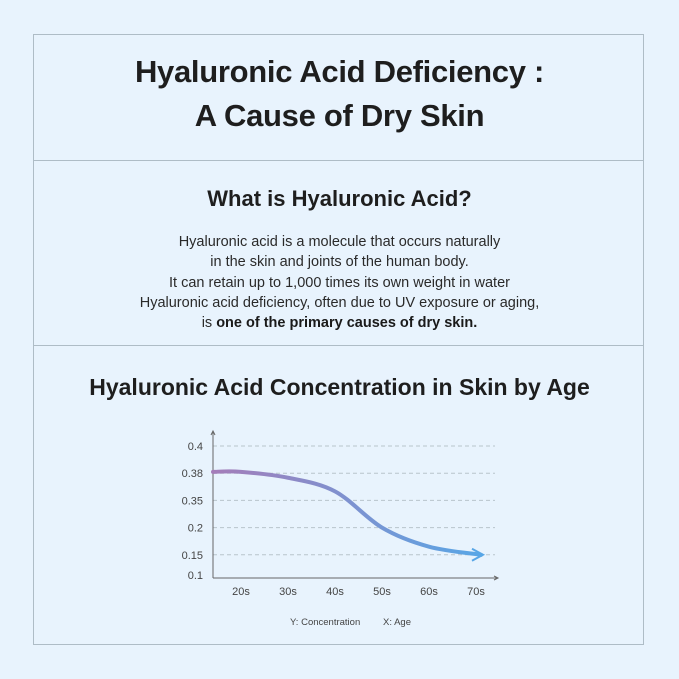 The height and width of the screenshot is (679, 679). Describe the element at coordinates (192, 474) in the screenshot. I see `y-tick-label: 0.38` at that location.